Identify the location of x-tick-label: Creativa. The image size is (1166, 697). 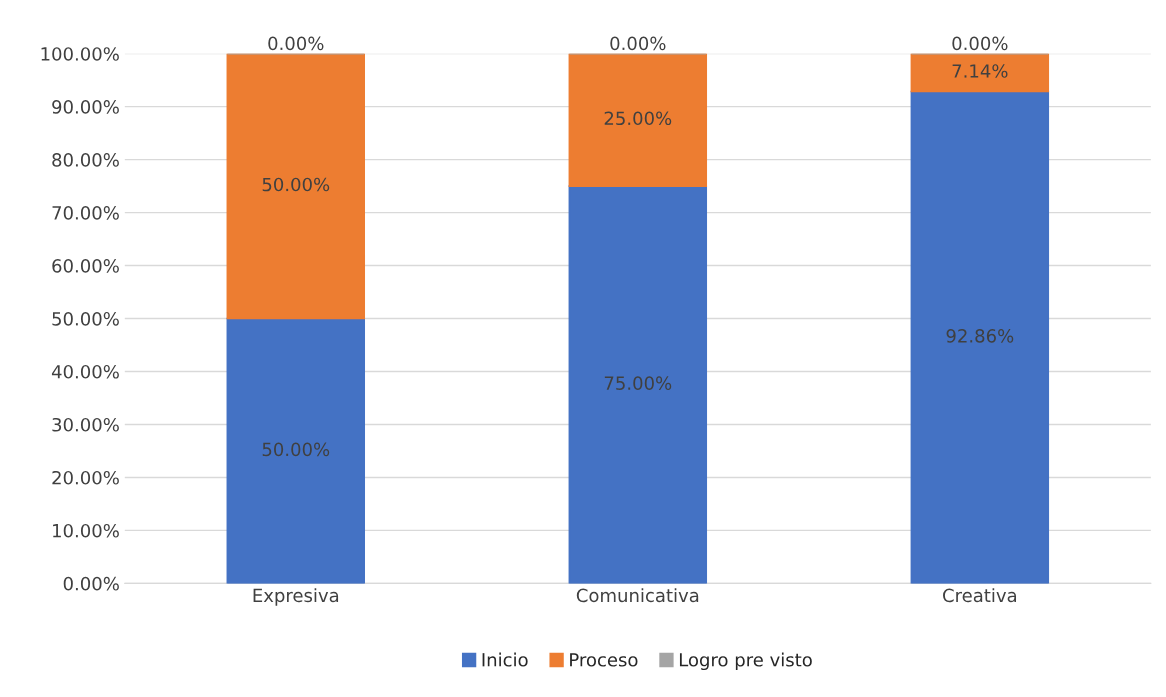
(980, 595).